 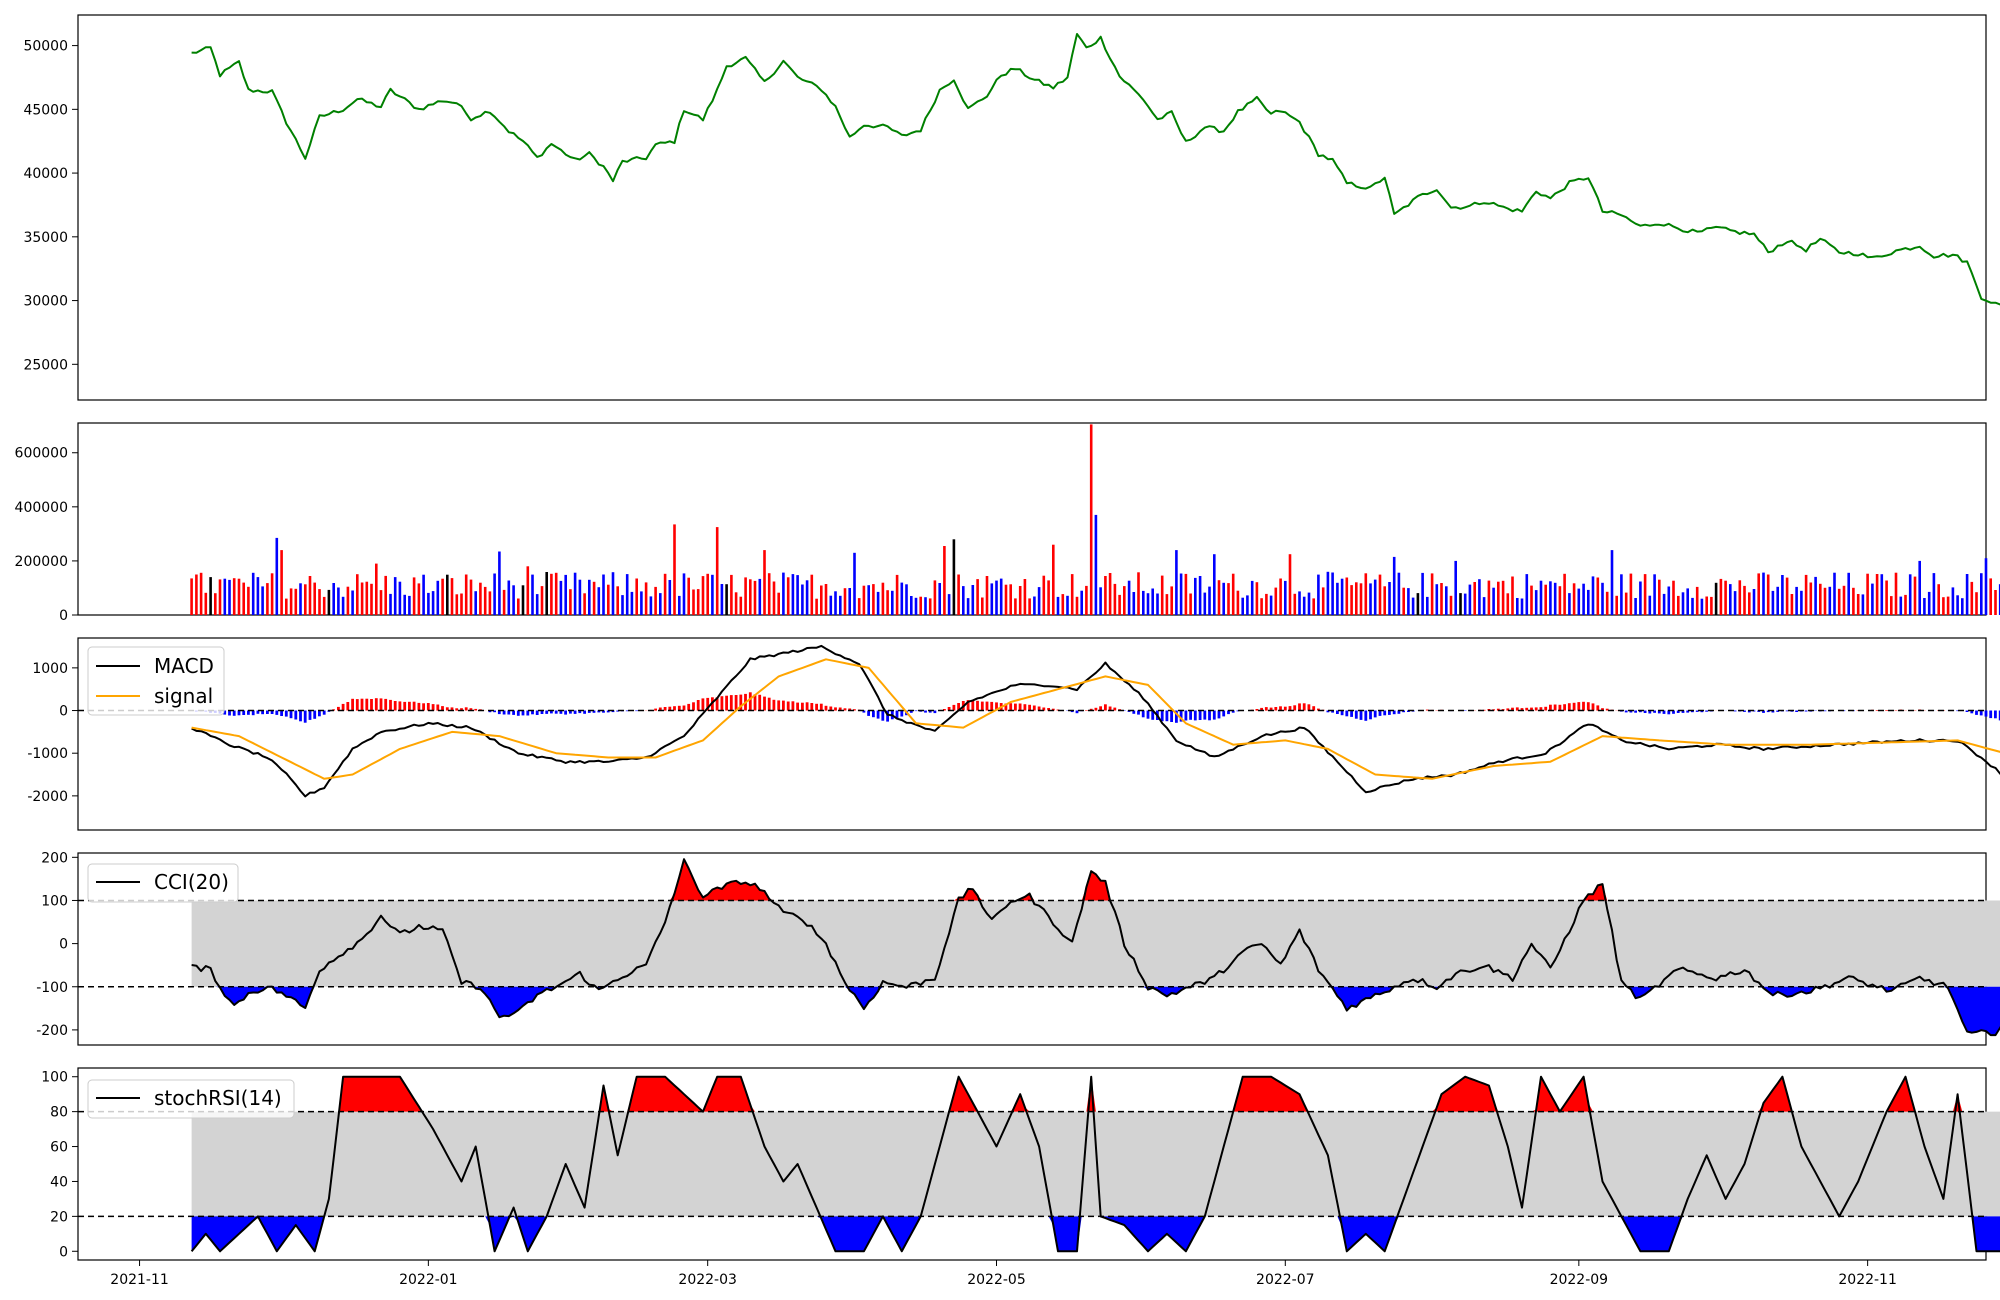 I want to click on price-axis-tick-label: 40000, so click(x=45, y=174).